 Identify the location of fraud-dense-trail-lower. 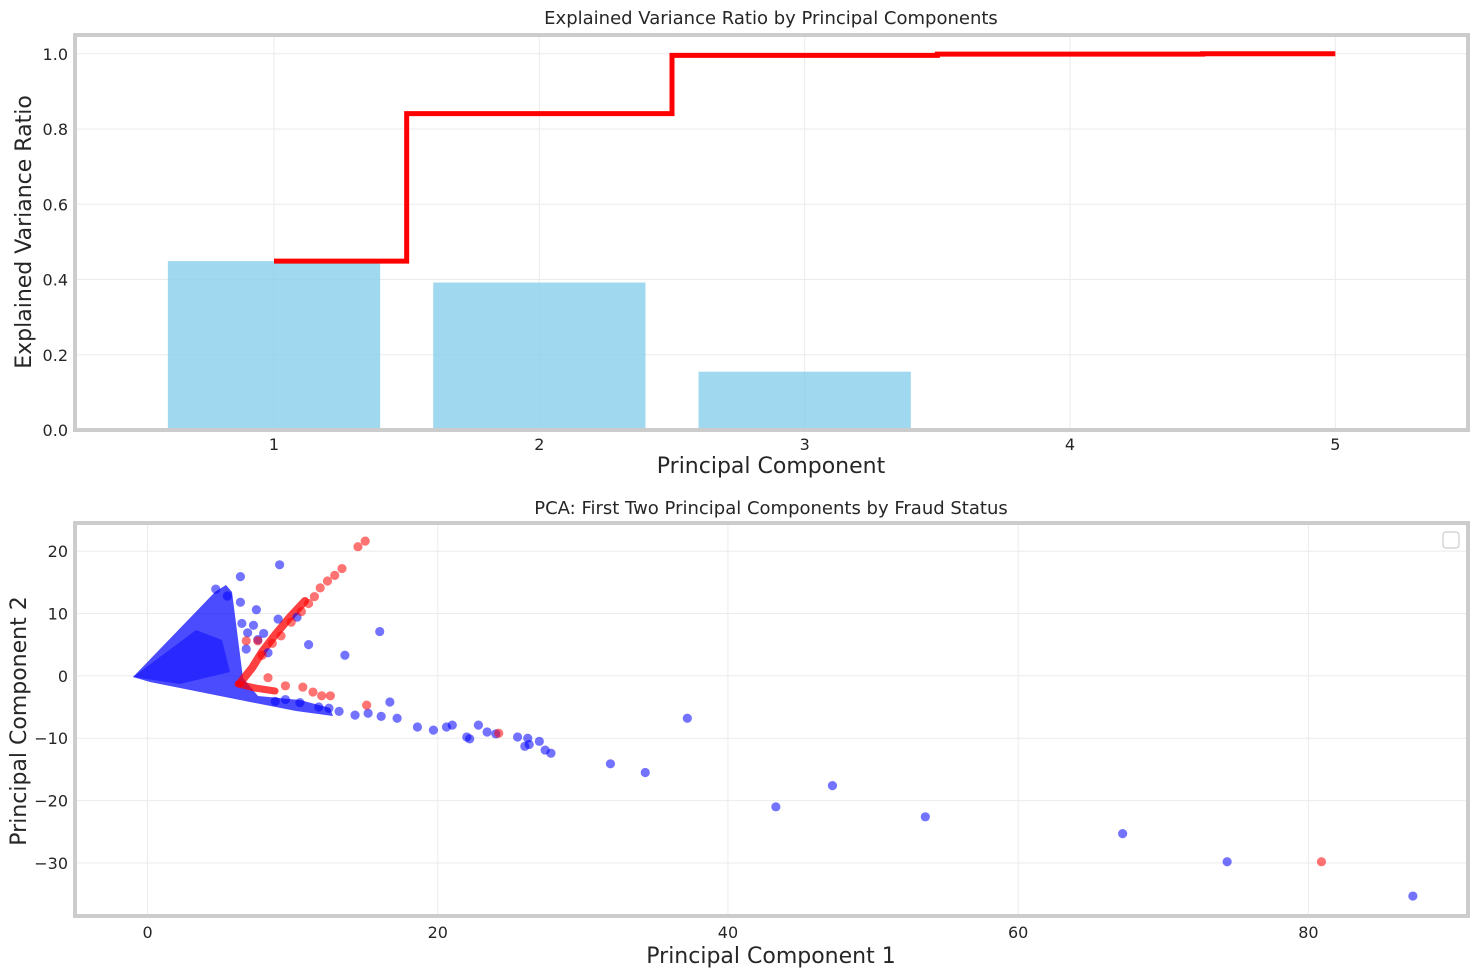
(256, 687).